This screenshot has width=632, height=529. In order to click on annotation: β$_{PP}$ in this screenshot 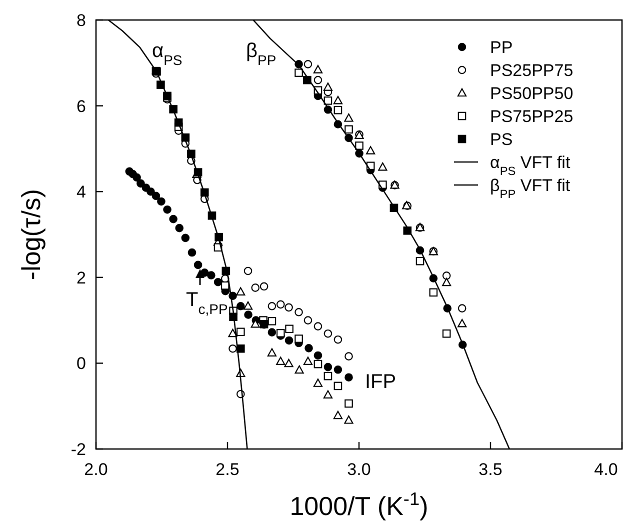, I will do `click(261, 54)`.